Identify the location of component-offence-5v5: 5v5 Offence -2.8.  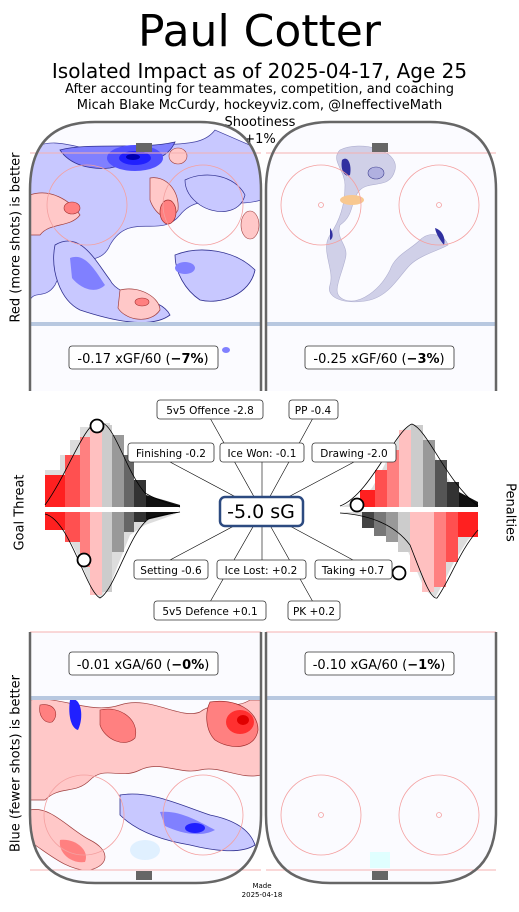
(210, 409).